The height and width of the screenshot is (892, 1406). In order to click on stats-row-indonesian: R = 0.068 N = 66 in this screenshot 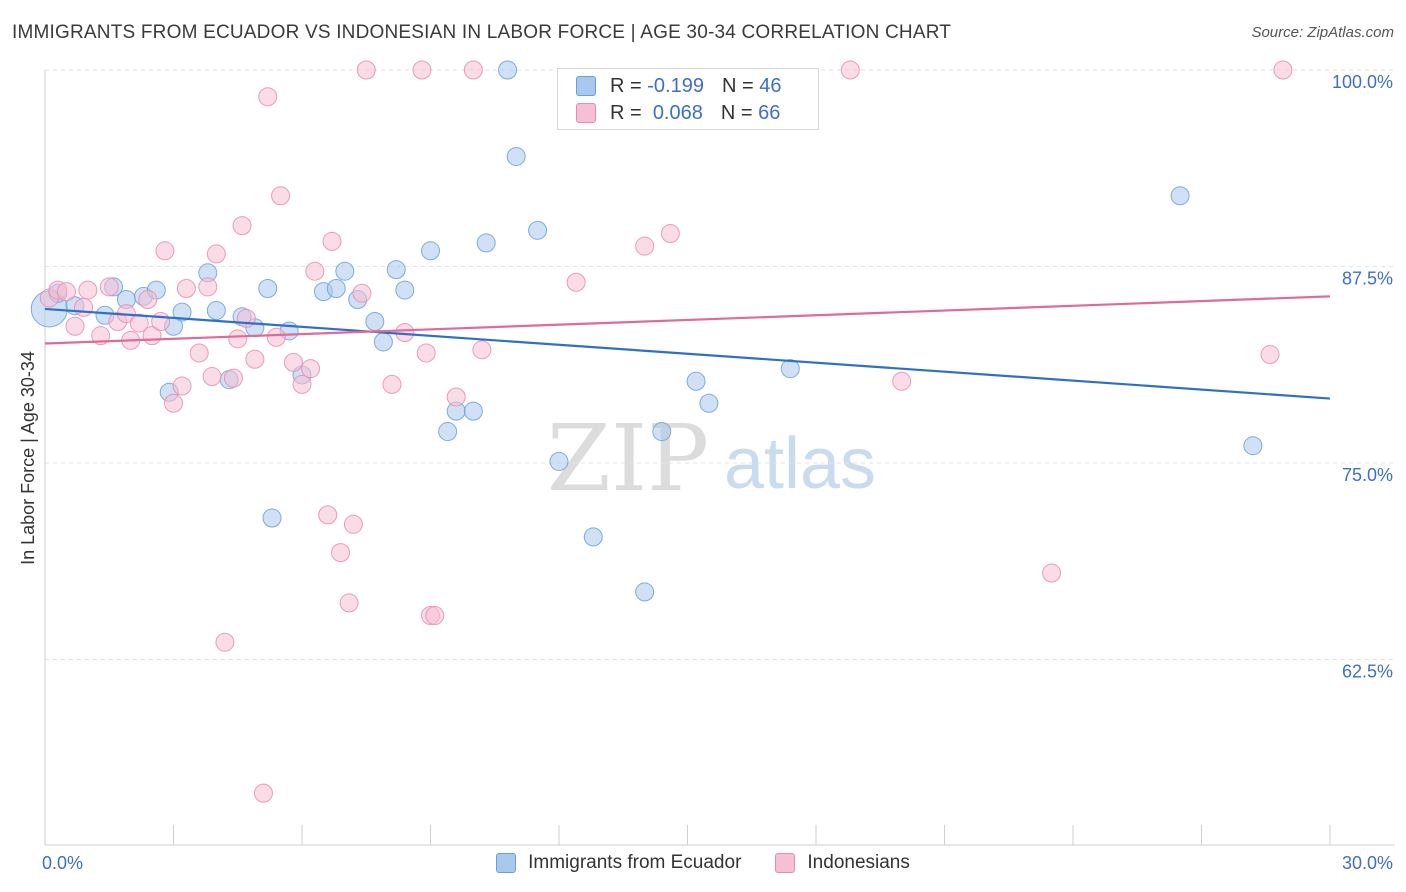, I will do `click(678, 113)`.